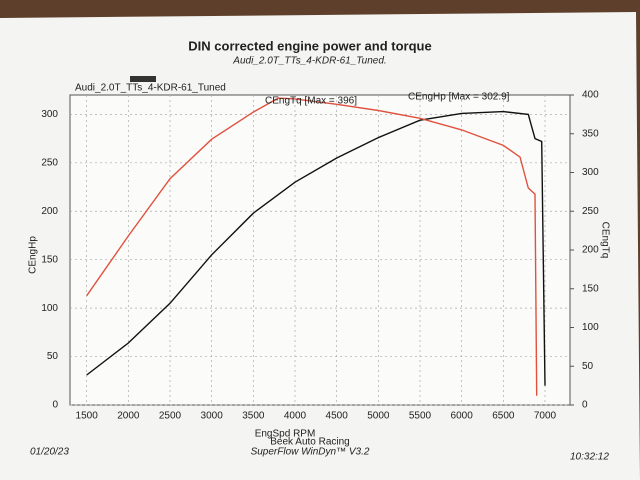 Image resolution: width=640 pixels, height=480 pixels. Describe the element at coordinates (87, 416) in the screenshot. I see `x-tick-label: 1500` at that location.